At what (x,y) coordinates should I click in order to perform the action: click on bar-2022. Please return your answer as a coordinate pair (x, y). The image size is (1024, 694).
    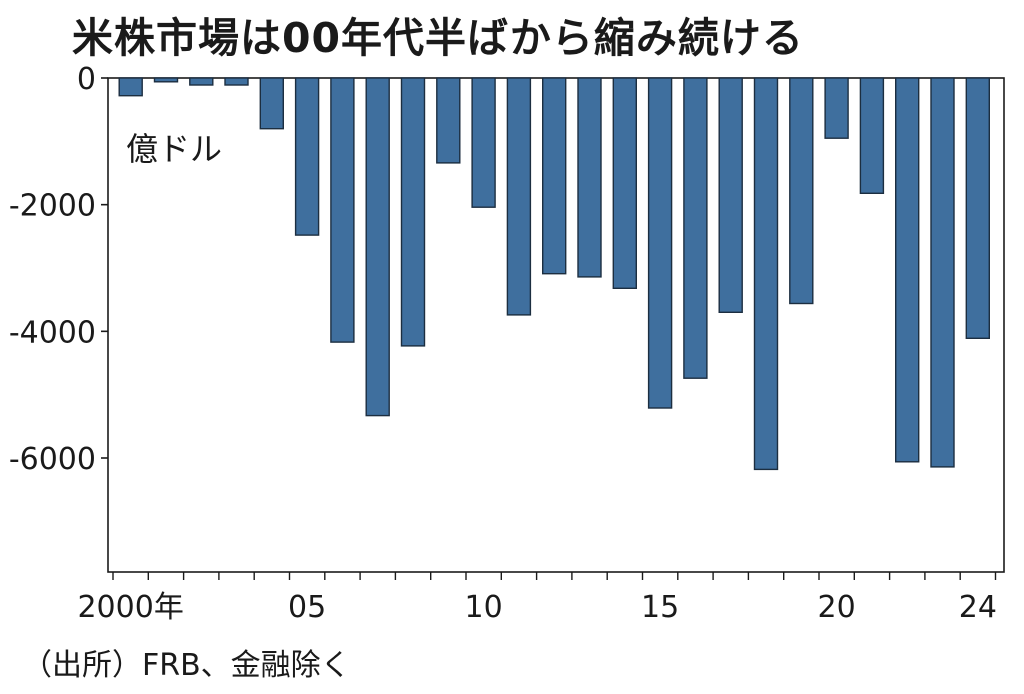
    Looking at the image, I should click on (907, 270).